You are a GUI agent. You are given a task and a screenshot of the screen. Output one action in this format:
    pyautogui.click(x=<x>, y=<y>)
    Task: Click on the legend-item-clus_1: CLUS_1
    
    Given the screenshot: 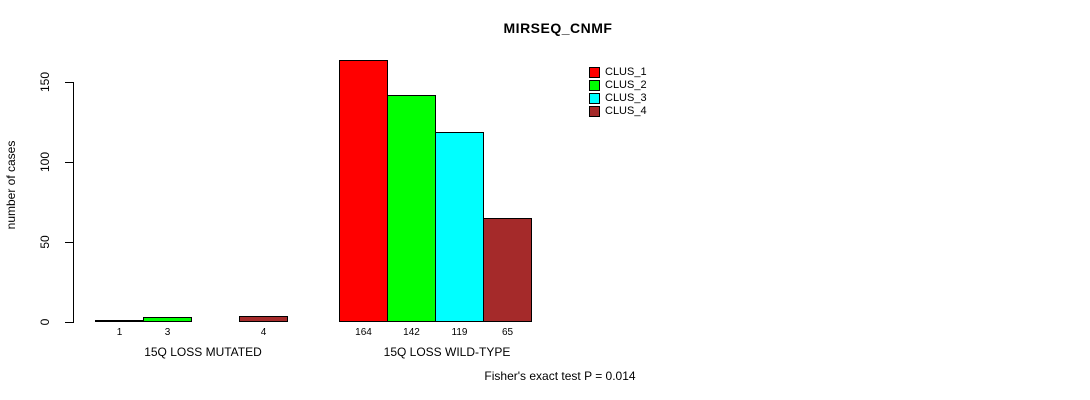 What is the action you would take?
    pyautogui.click(x=618, y=72)
    